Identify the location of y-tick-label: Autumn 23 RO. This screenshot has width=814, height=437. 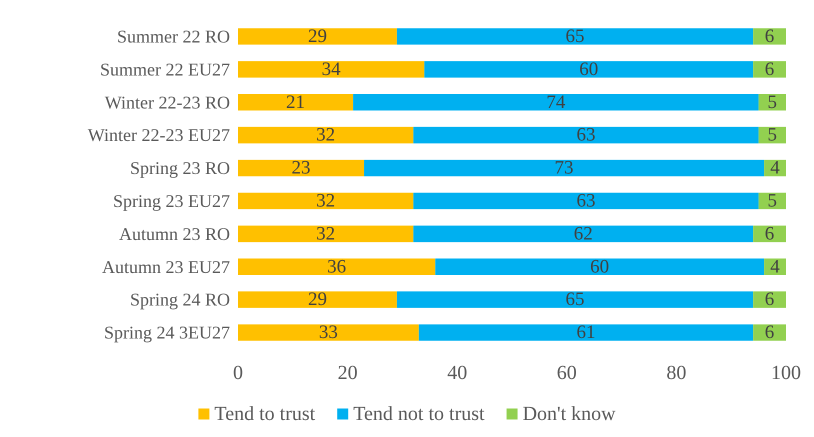
(174, 234).